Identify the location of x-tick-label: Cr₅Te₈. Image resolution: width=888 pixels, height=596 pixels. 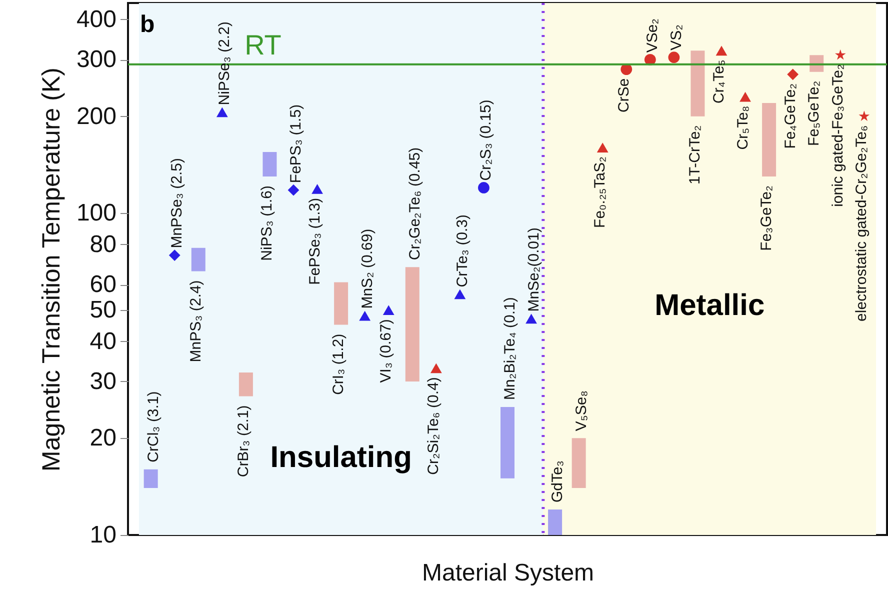
(743, 128).